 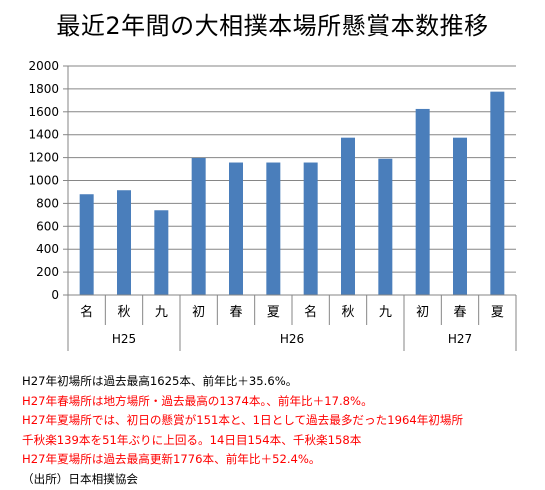 What do you see at coordinates (197, 400) in the screenshot?
I see `note-line-2: H27年春場所は地方場所・過去最高の1374本。、前年比＋17.8%。` at bounding box center [197, 400].